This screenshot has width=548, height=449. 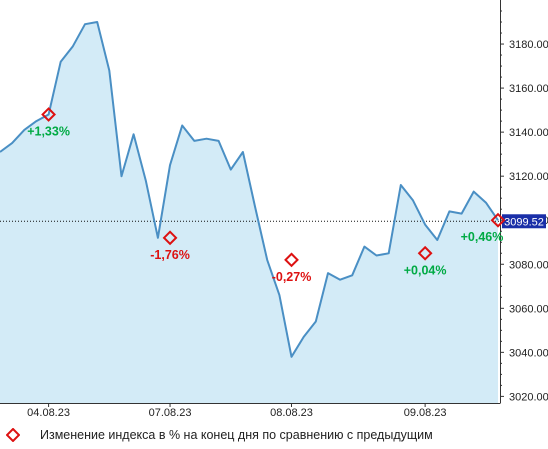 I want to click on diamond-marker-icon, so click(x=13, y=435).